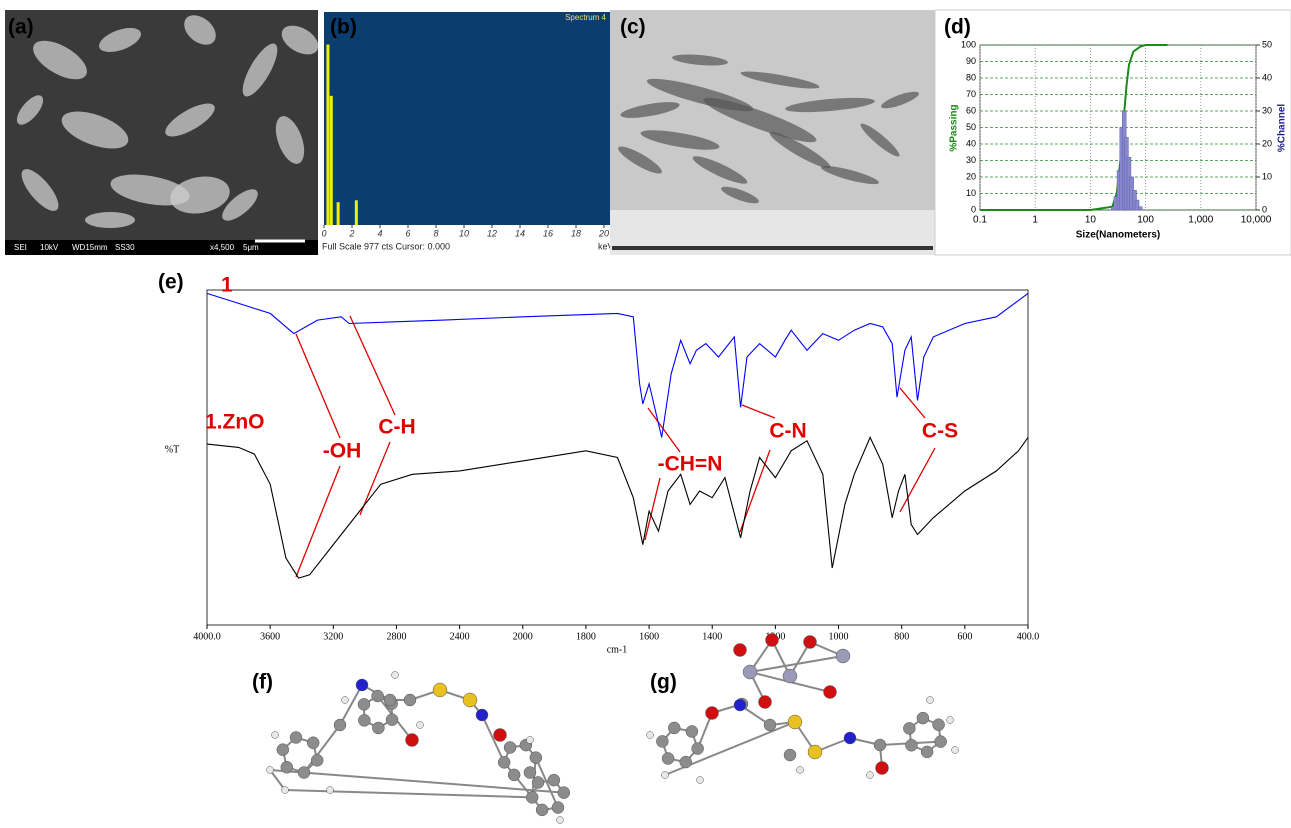  Describe the element at coordinates (396, 427) in the screenshot. I see `band-label: C-H` at that location.